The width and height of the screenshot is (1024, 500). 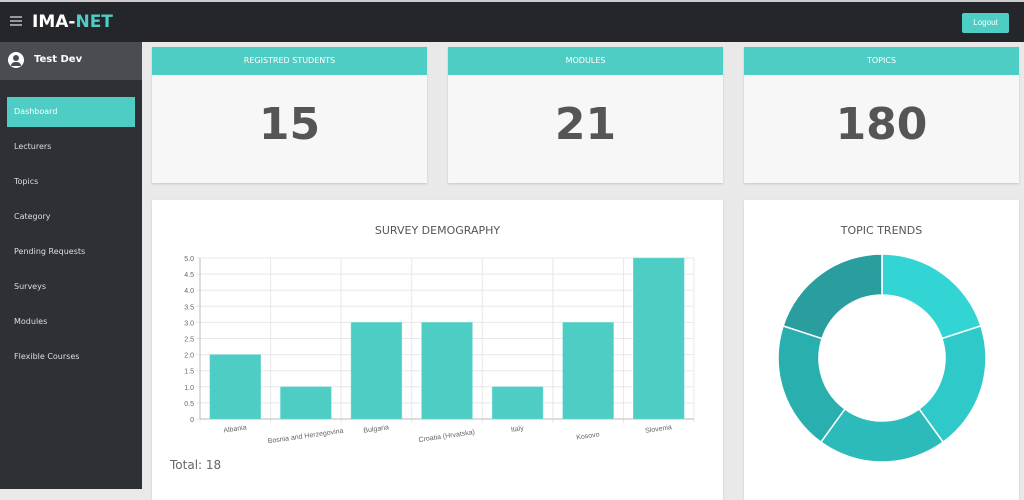 I want to click on x-tick-label: Albania, so click(x=235, y=429).